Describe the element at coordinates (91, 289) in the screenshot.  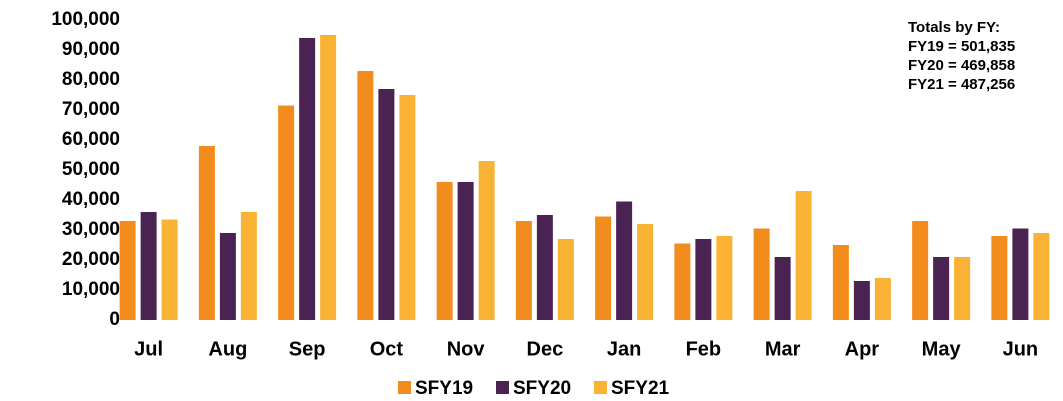
I see `y-tick-label: 10,000` at that location.